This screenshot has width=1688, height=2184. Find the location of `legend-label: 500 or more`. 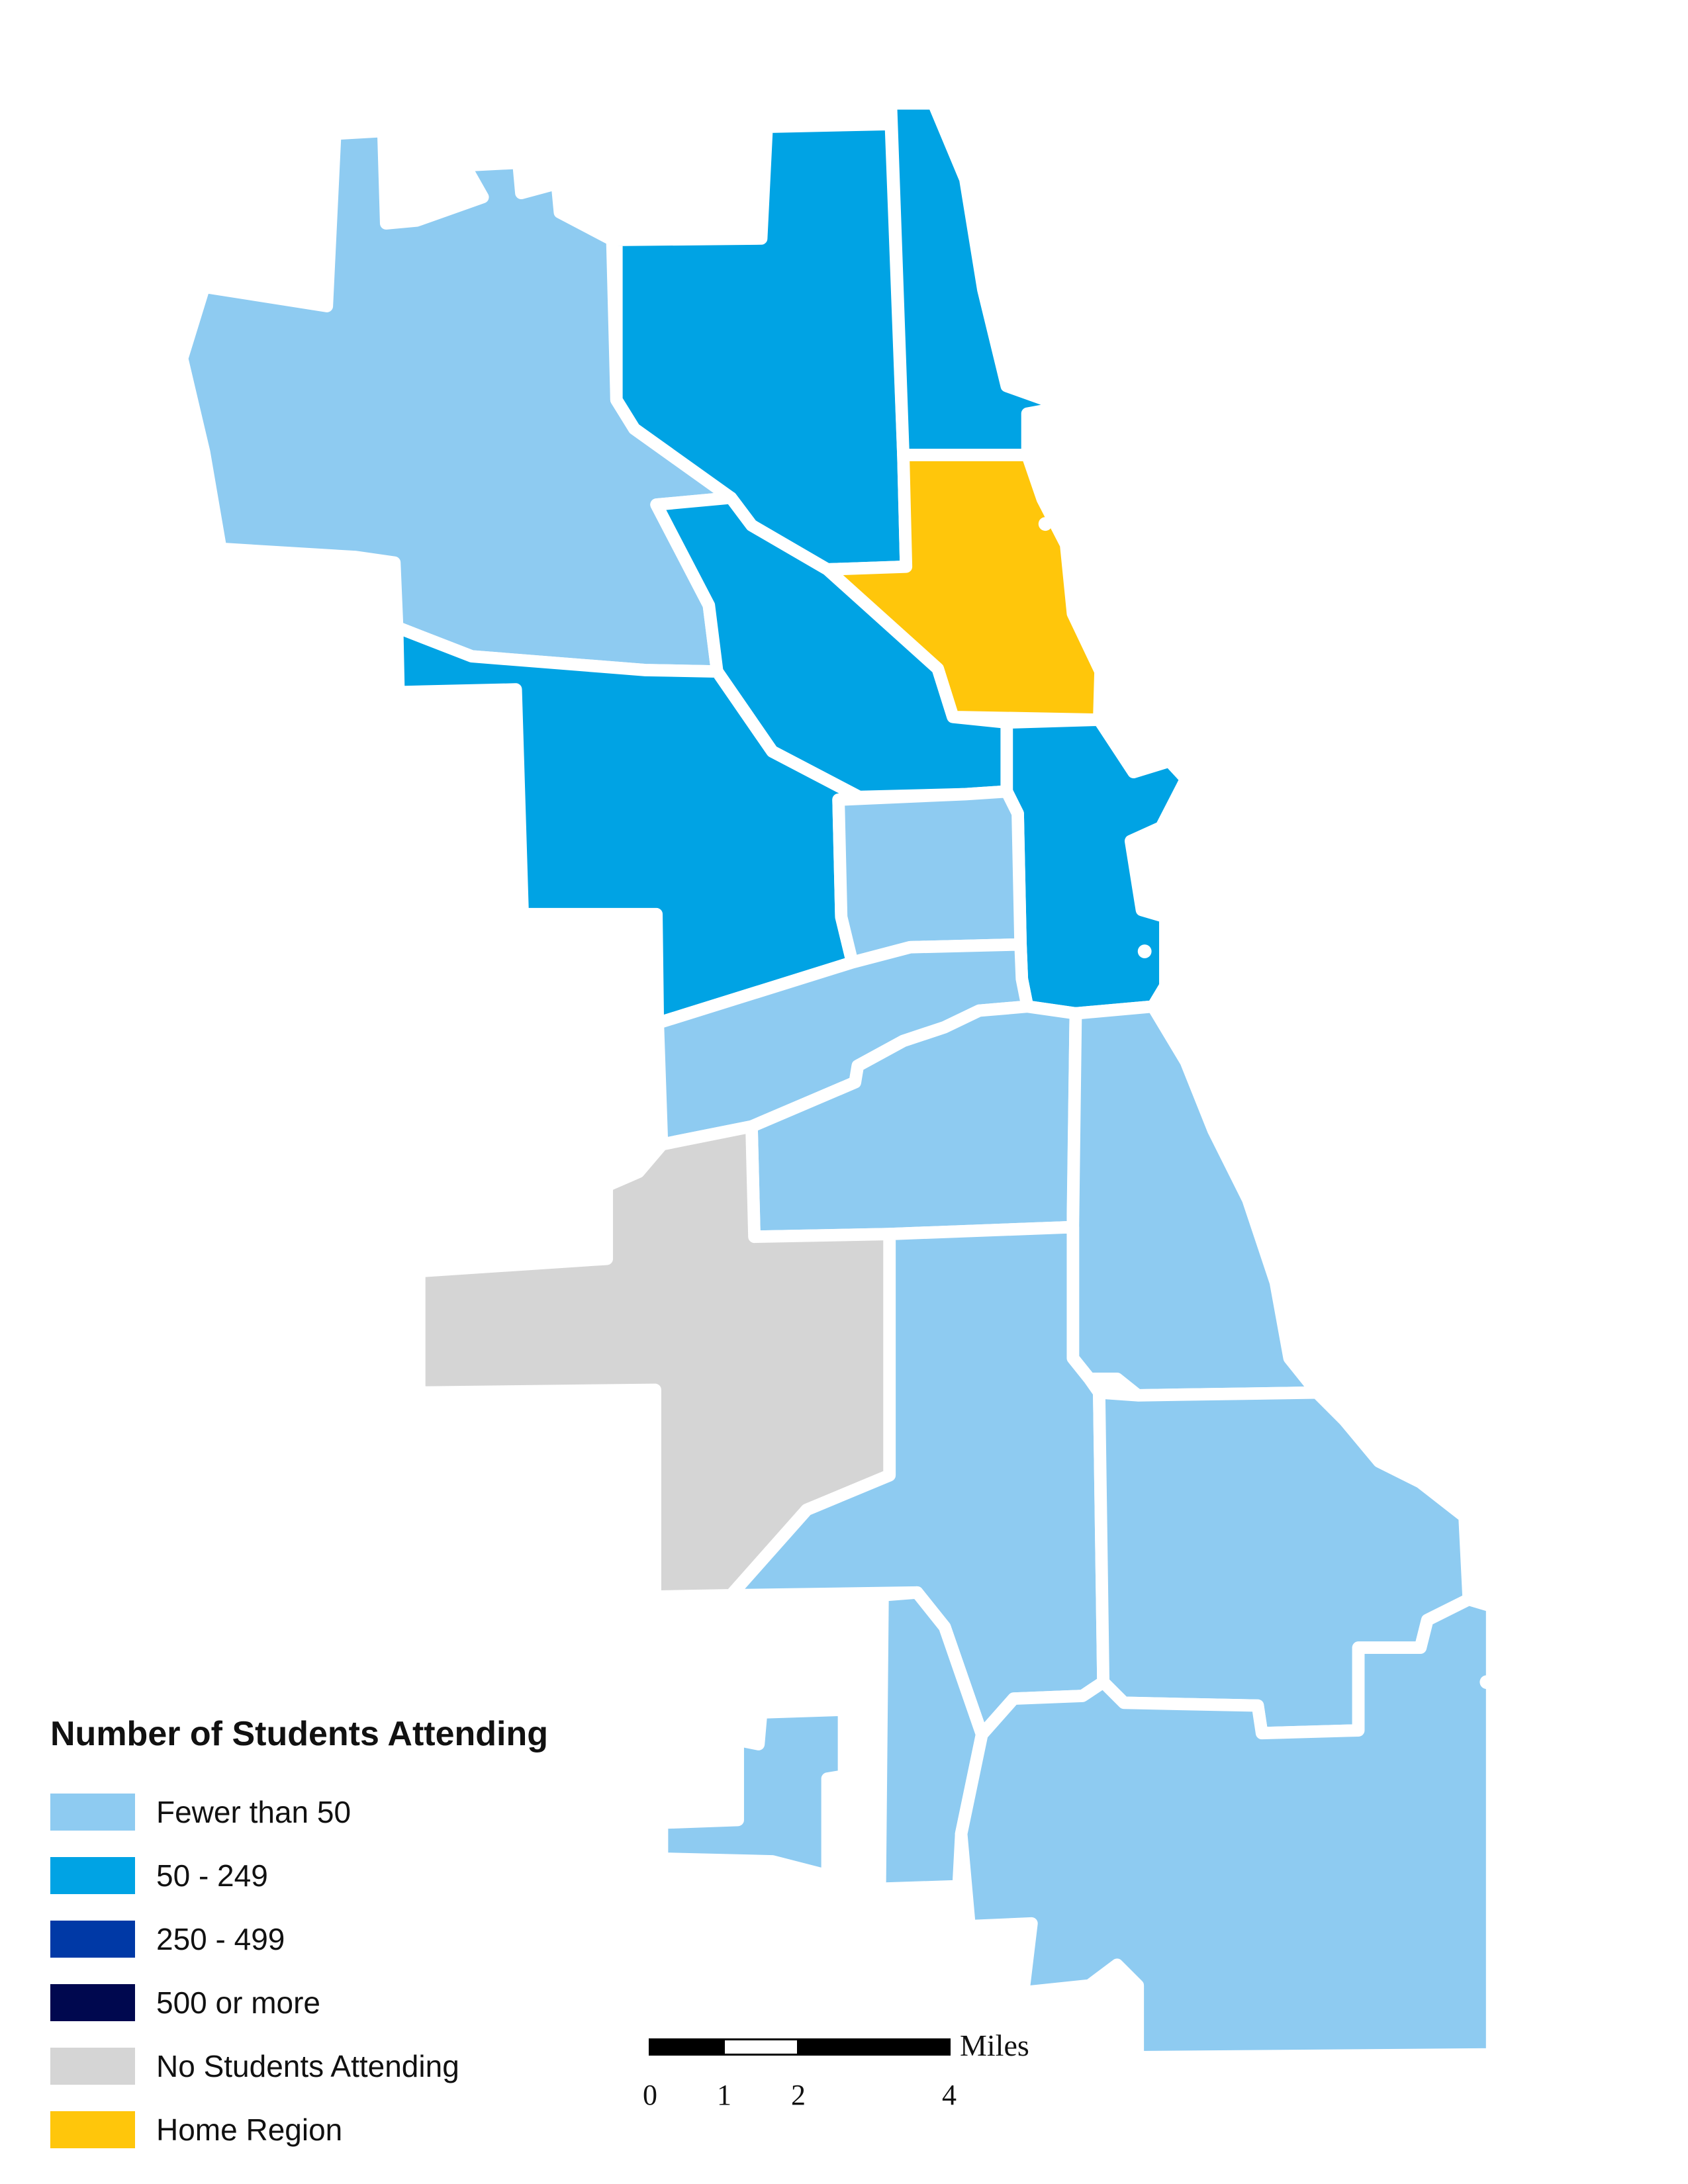

legend-label: 500 or more is located at coordinates (238, 2002).